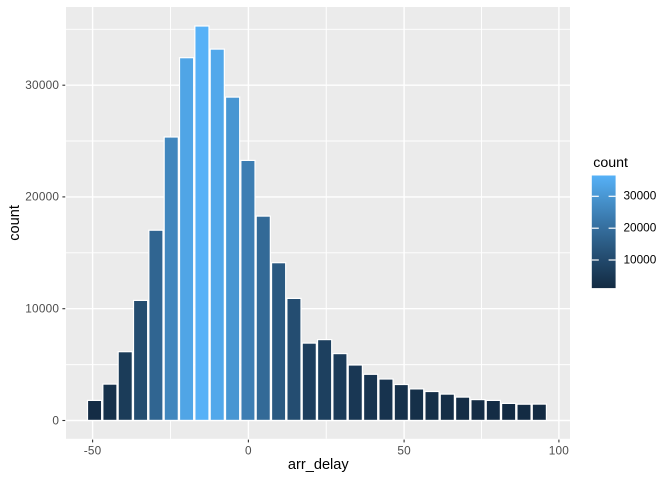 The height and width of the screenshot is (480, 672). Describe the element at coordinates (404, 450) in the screenshot. I see `svg-text: 50` at that location.